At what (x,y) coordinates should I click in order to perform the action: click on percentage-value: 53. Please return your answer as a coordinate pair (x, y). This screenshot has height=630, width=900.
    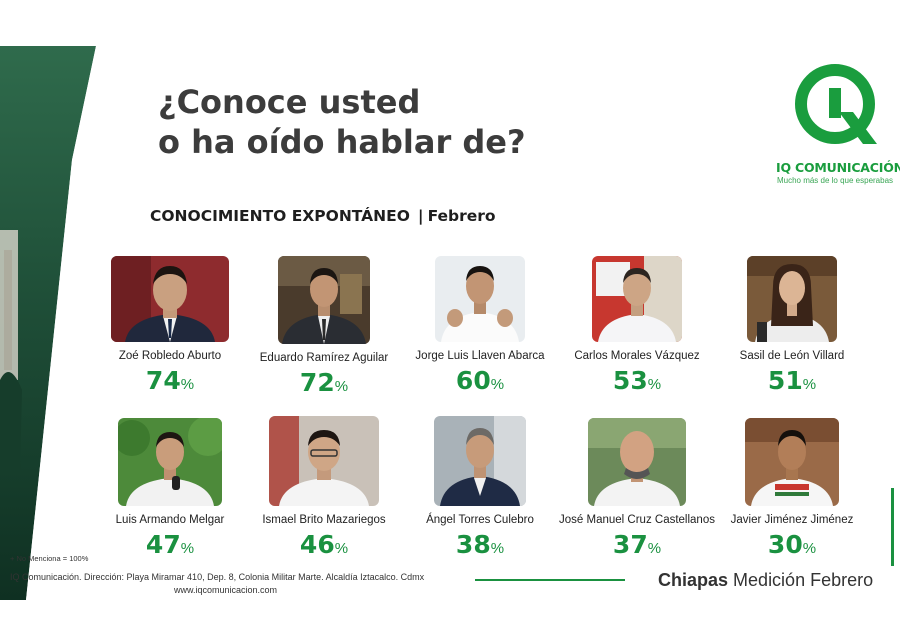
    Looking at the image, I should click on (630, 380).